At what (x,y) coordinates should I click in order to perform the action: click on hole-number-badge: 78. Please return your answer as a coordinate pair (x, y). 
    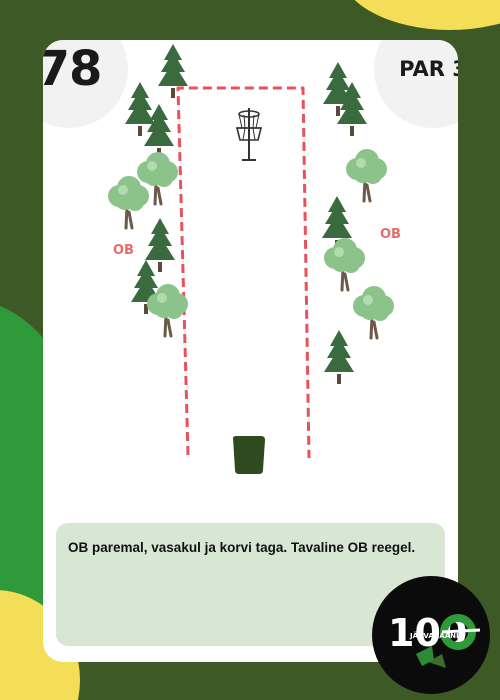
    Looking at the image, I should click on (85, 84).